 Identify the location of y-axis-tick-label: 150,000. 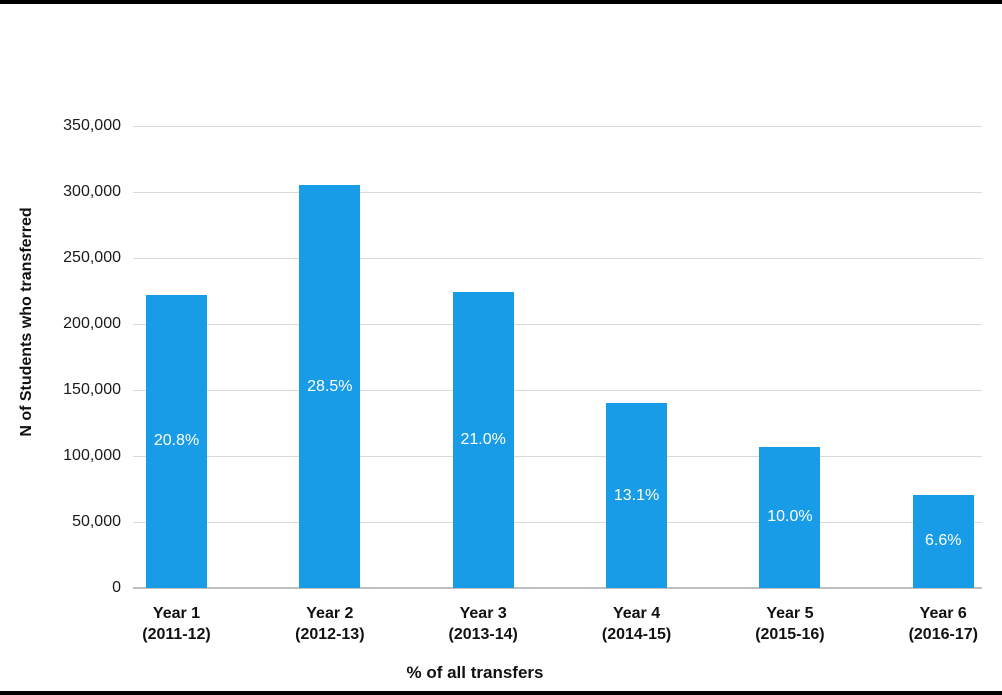
(92, 389).